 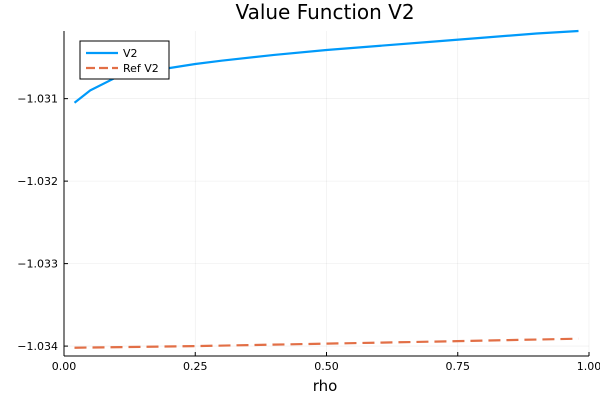 What do you see at coordinates (37, 346) in the screenshot?
I see `y-tick-label: −1.034` at bounding box center [37, 346].